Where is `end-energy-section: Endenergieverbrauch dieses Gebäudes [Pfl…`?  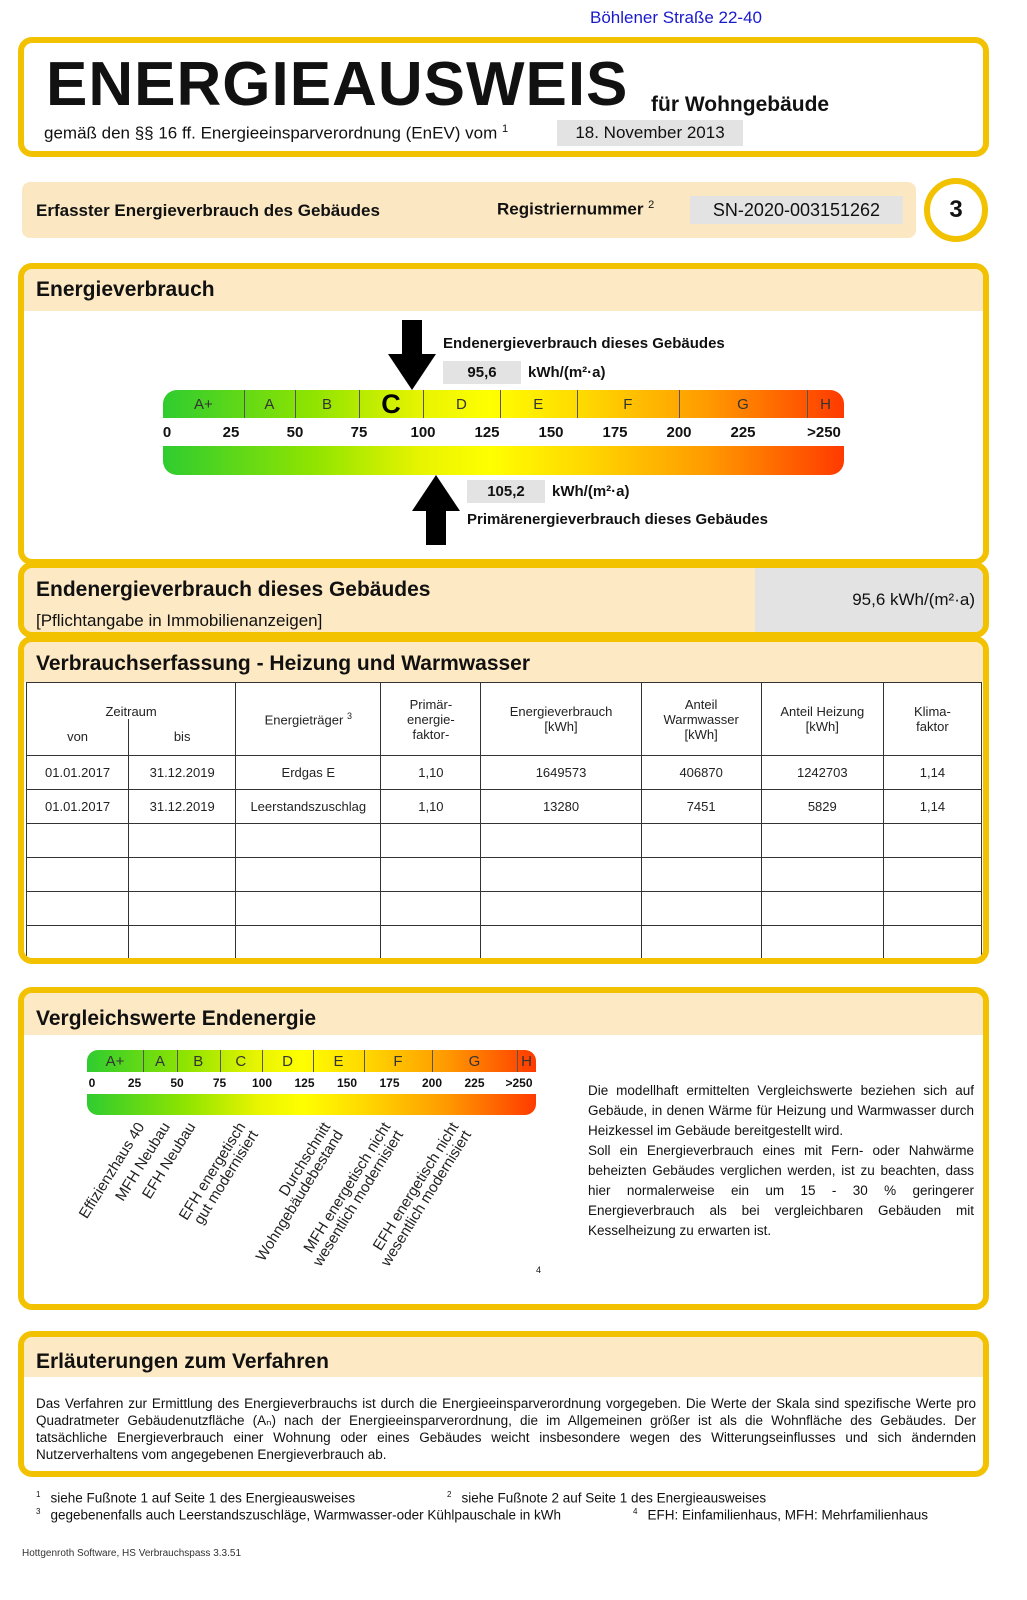 end-energy-section: Endenergieverbrauch dieses Gebäudes [Pfl… is located at coordinates (503, 600).